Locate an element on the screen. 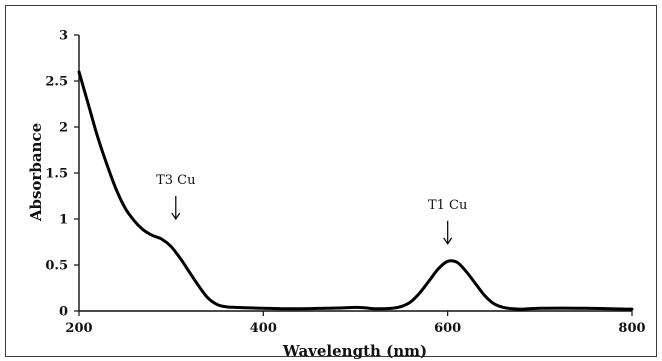 This screenshot has width=662, height=361. y-axis-title: Absorbance is located at coordinates (36, 172).